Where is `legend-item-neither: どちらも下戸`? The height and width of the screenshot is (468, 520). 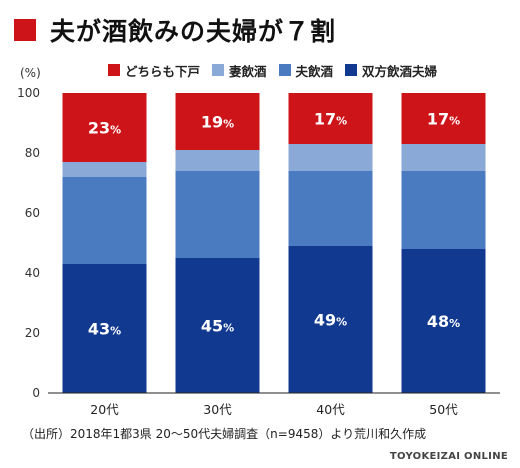
legend-item-neither: どちらも下戸 is located at coordinates (154, 70).